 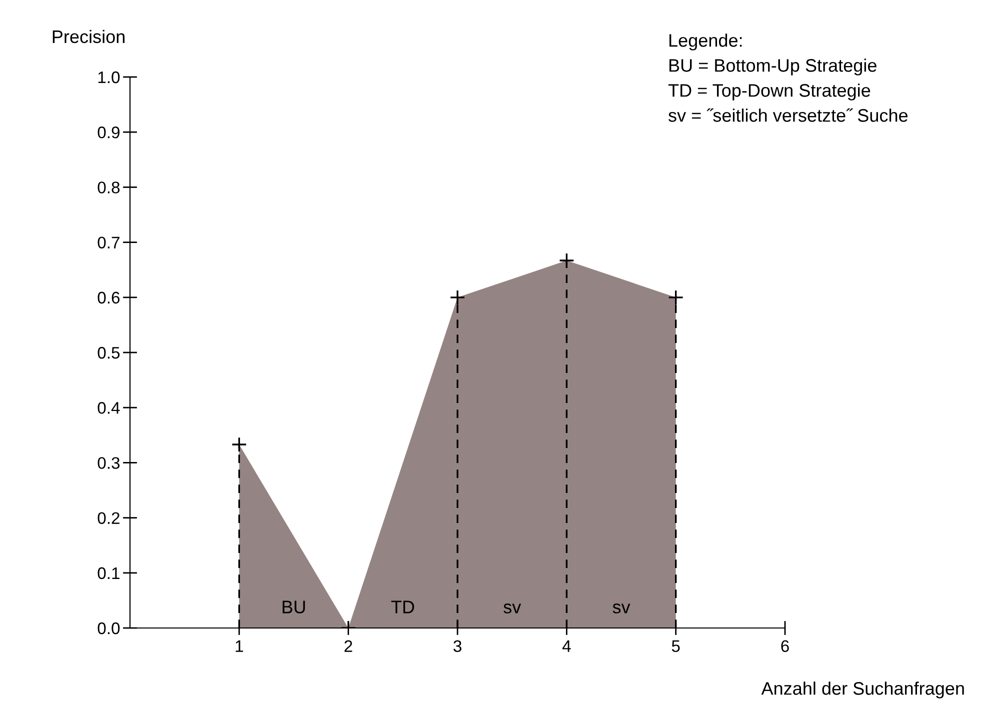 What do you see at coordinates (676, 646) in the screenshot?
I see `x-tick-label: 5` at bounding box center [676, 646].